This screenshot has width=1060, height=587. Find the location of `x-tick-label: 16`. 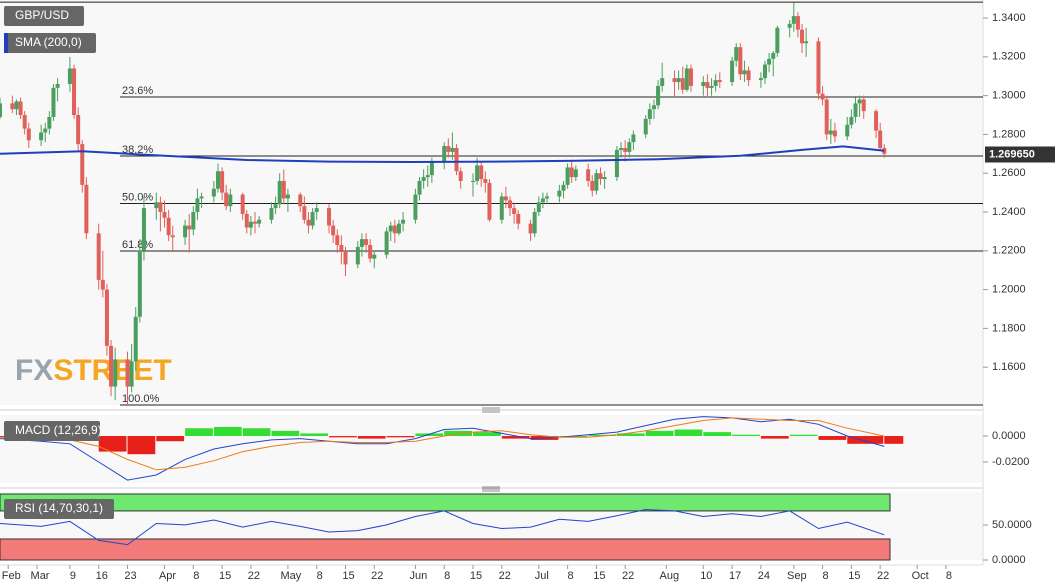

x-tick-label: 16 is located at coordinates (102, 576).